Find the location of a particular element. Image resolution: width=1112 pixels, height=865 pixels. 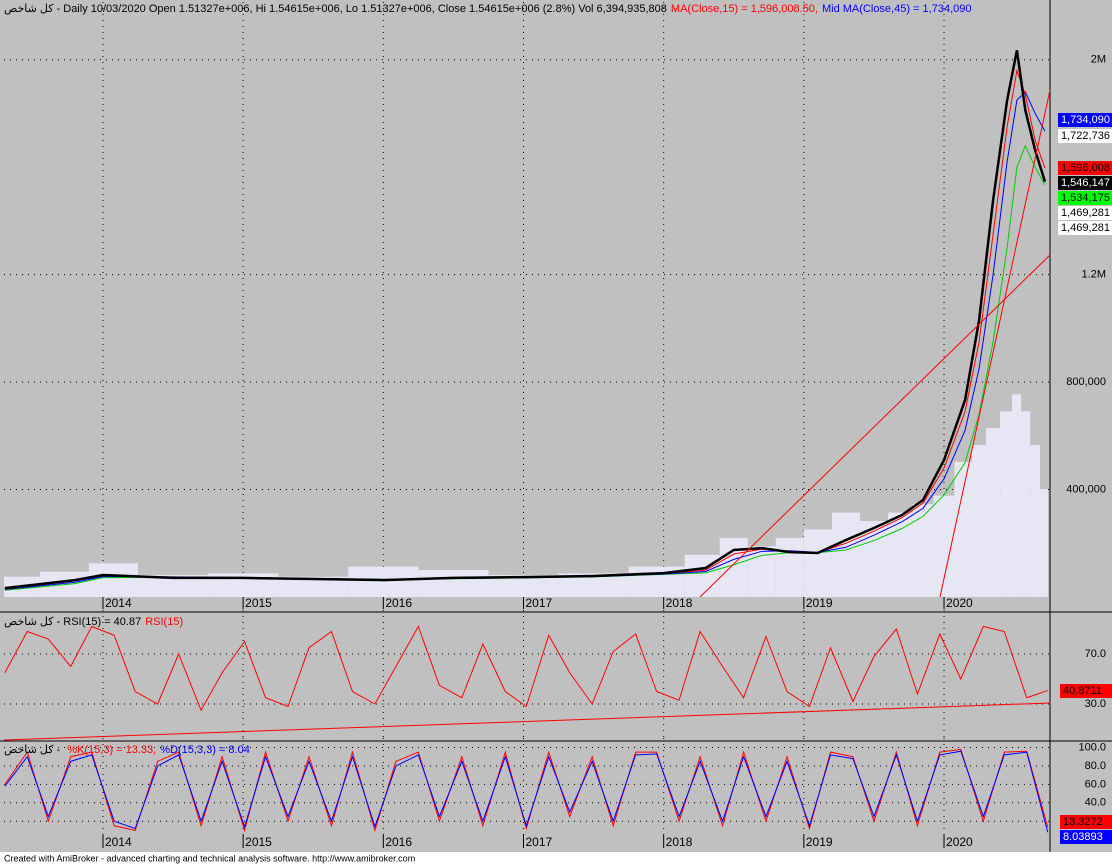

title-part: %D(15,3,3) = 8.04 is located at coordinates (205, 750).